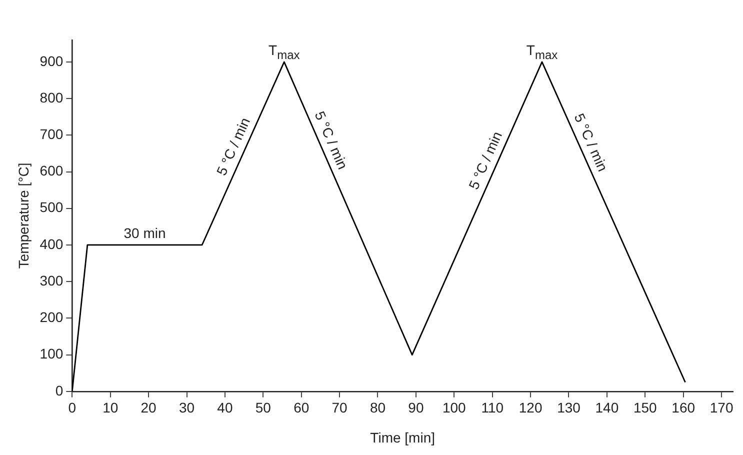  Describe the element at coordinates (530, 408) in the screenshot. I see `x-tick-label: 120` at that location.